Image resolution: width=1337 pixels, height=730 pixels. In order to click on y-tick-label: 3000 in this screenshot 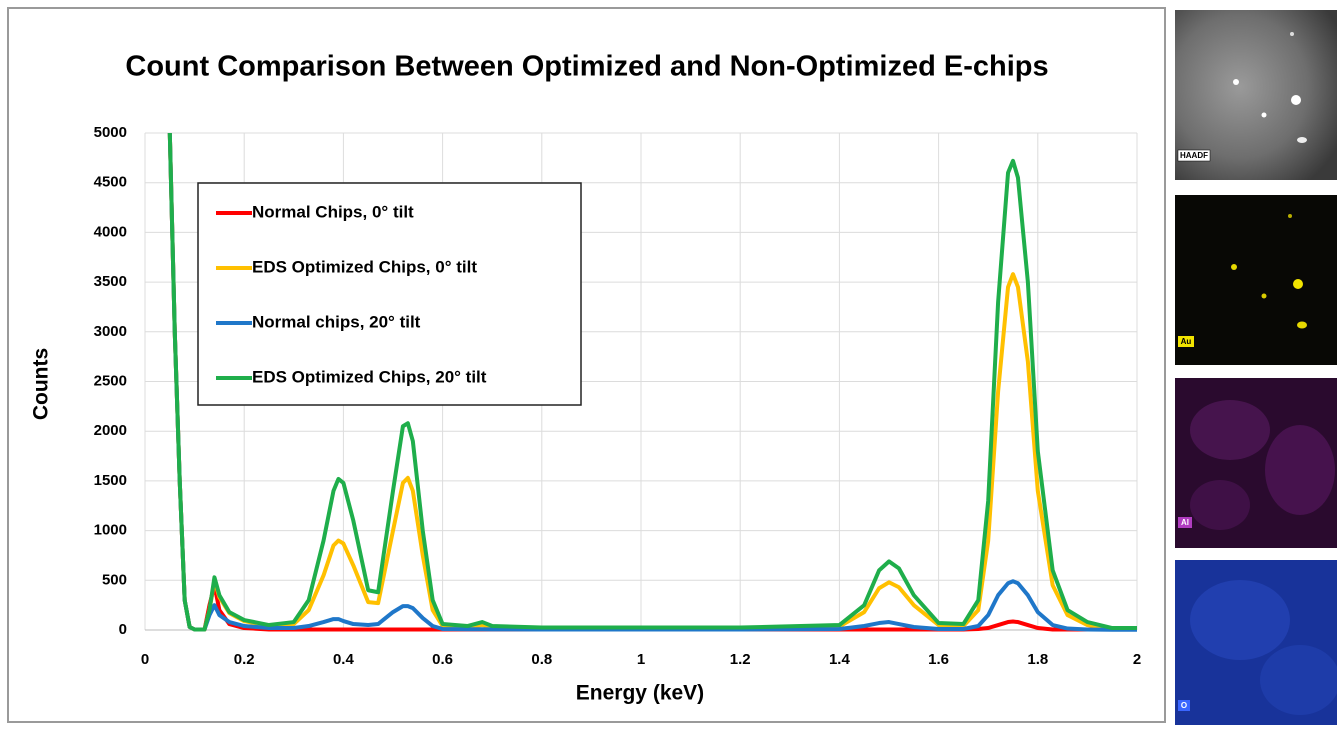, I will do `click(110, 331)`.